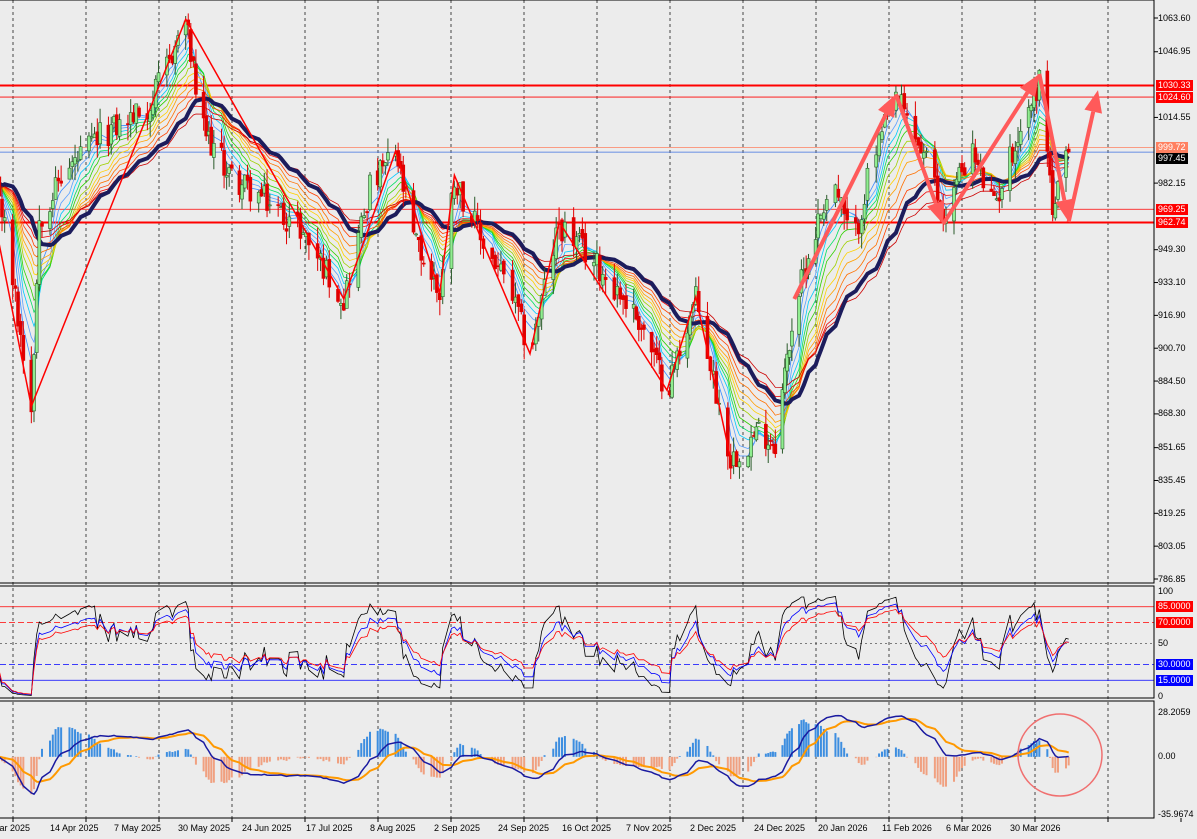 The height and width of the screenshot is (839, 1197). I want to click on panel-frame, so click(577, 642).